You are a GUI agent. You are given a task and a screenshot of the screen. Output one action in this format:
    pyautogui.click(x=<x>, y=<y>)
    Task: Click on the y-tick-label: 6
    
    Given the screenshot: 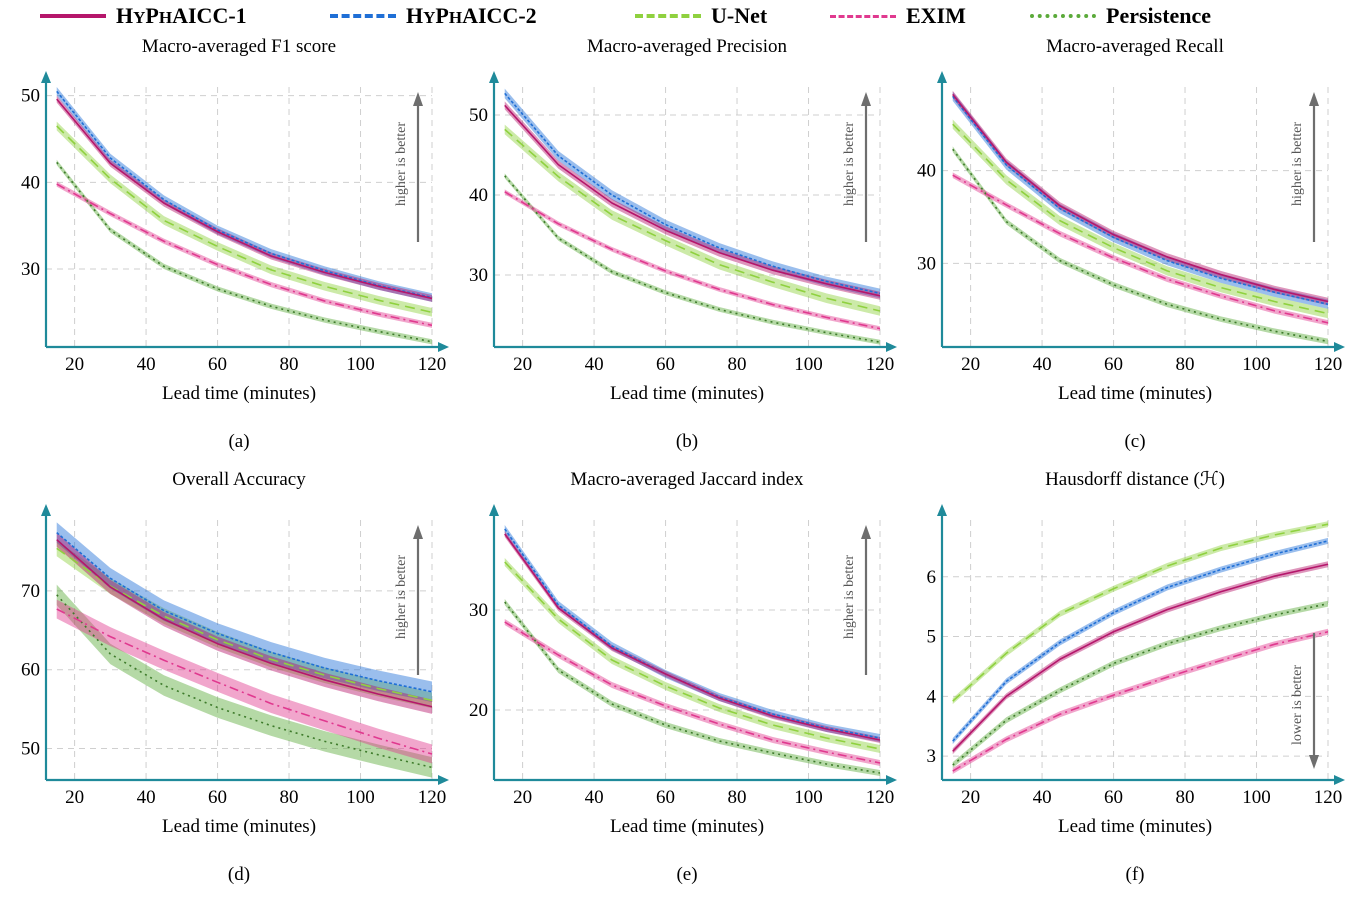 What is the action you would take?
    pyautogui.click(x=932, y=577)
    